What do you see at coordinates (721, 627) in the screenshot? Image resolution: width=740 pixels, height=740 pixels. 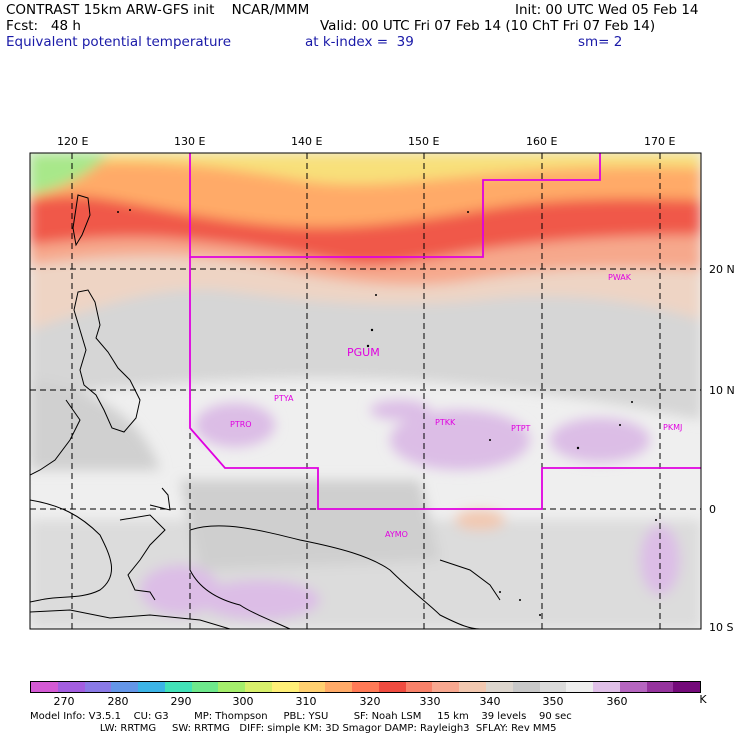 I see `lat-label: 10 S` at bounding box center [721, 627].